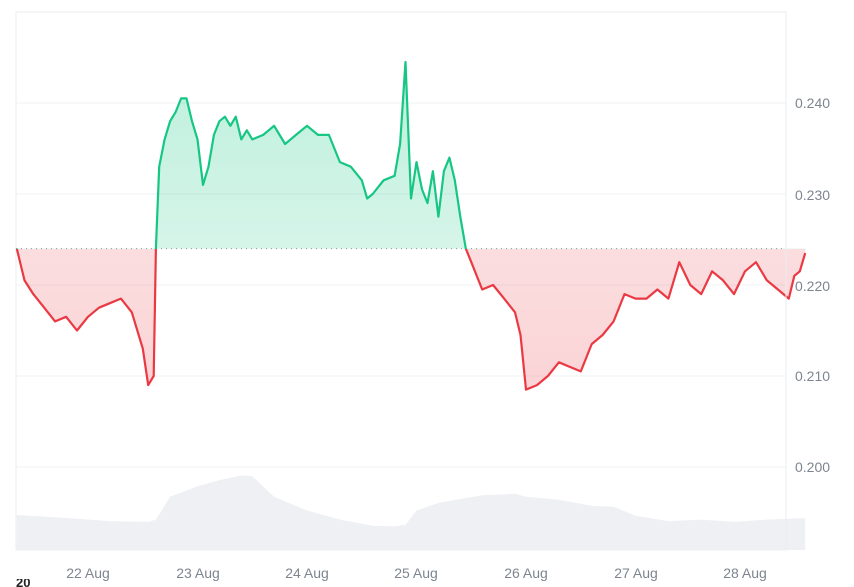 Image resolution: width=854 pixels, height=587 pixels. What do you see at coordinates (813, 467) in the screenshot?
I see `y-tick-label: 0.200` at bounding box center [813, 467].